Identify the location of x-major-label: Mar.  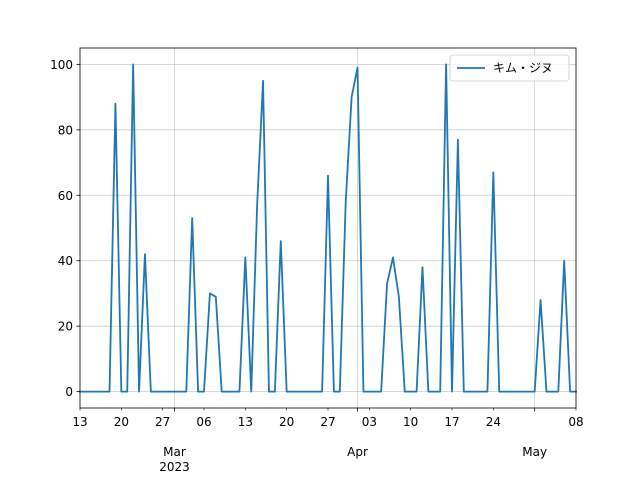
(174, 452).